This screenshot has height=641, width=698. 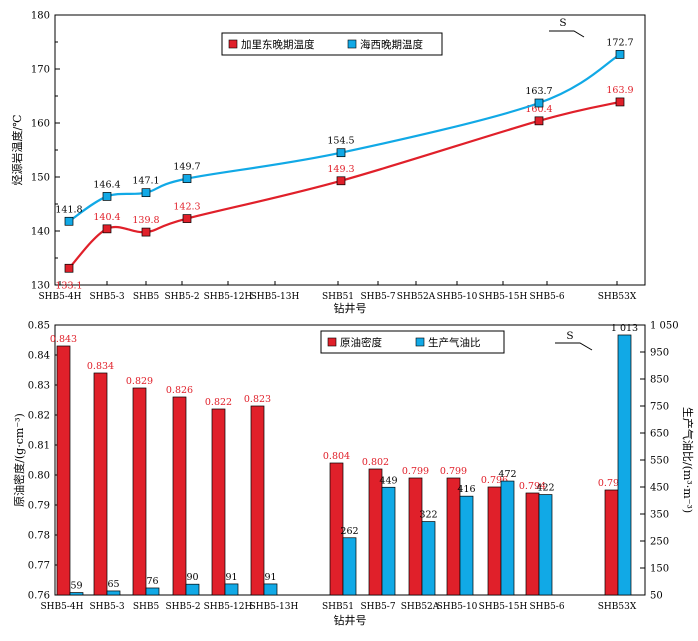 I want to click on y-right-tick-label: 550, so click(x=659, y=461).